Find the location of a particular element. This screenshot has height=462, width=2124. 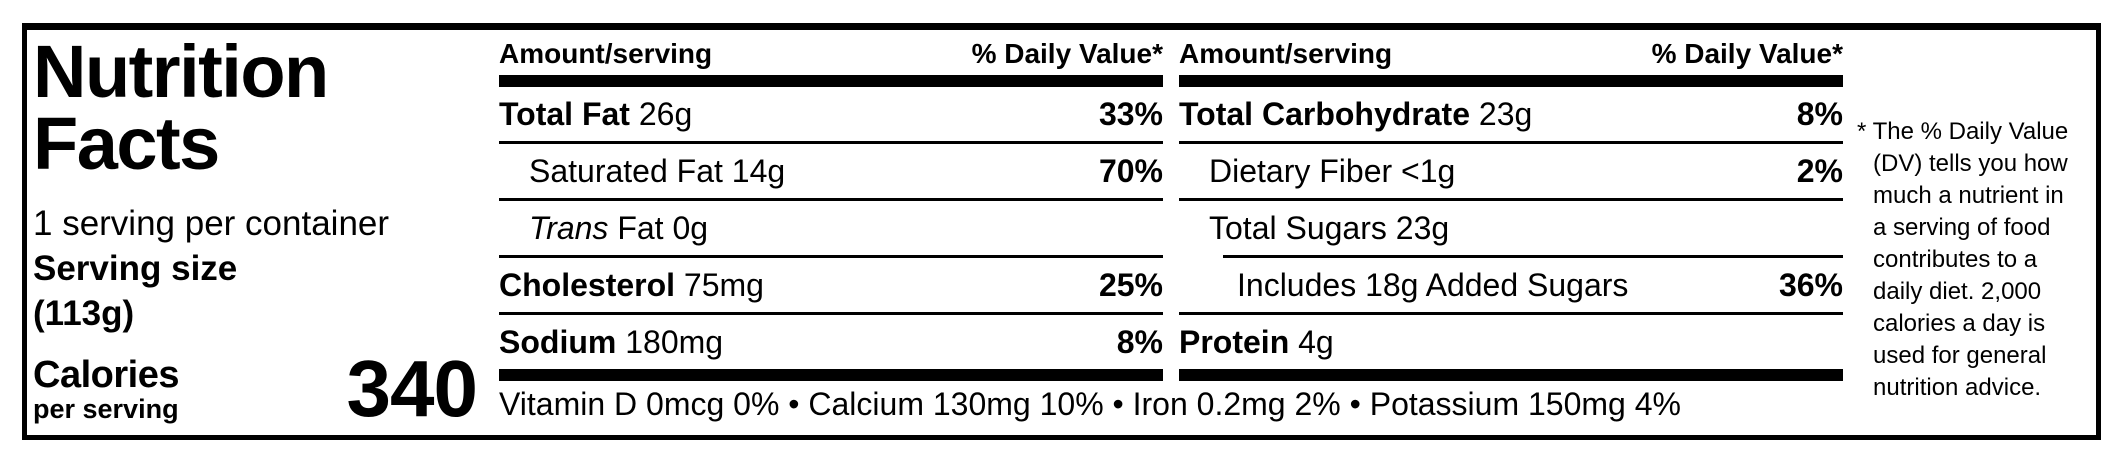

nutrient-label: Dietary Fiber is located at coordinates (1301, 170).